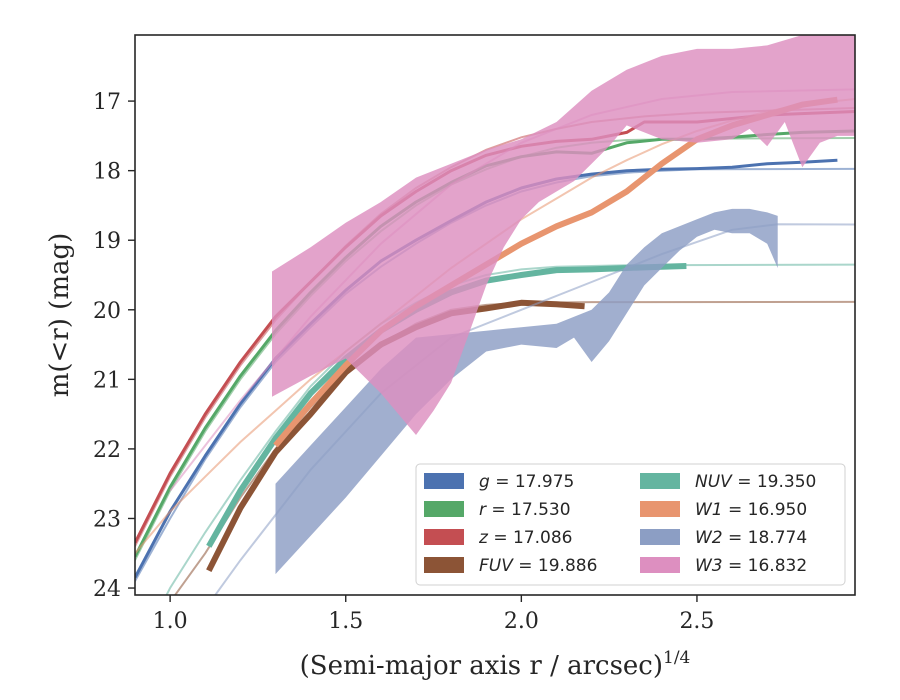  I want to click on legend-entry: z = 17.086, so click(498, 538).